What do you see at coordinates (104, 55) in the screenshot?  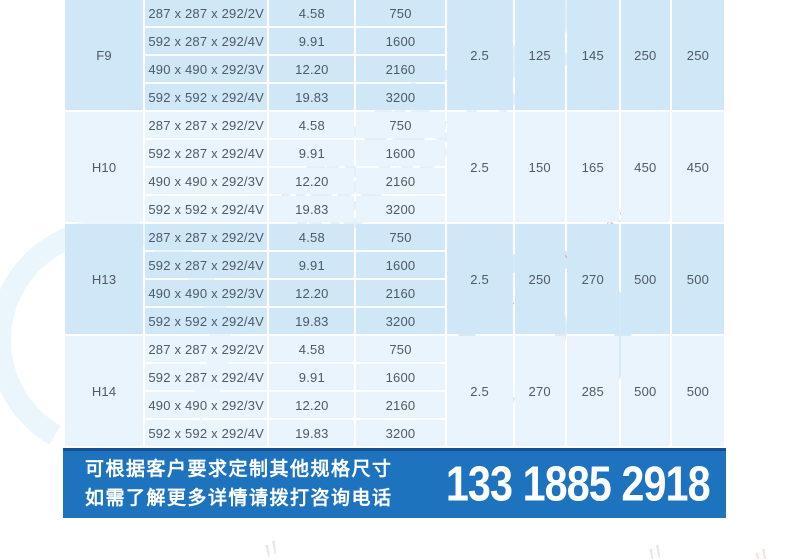 I see `grade-cell: F9` at bounding box center [104, 55].